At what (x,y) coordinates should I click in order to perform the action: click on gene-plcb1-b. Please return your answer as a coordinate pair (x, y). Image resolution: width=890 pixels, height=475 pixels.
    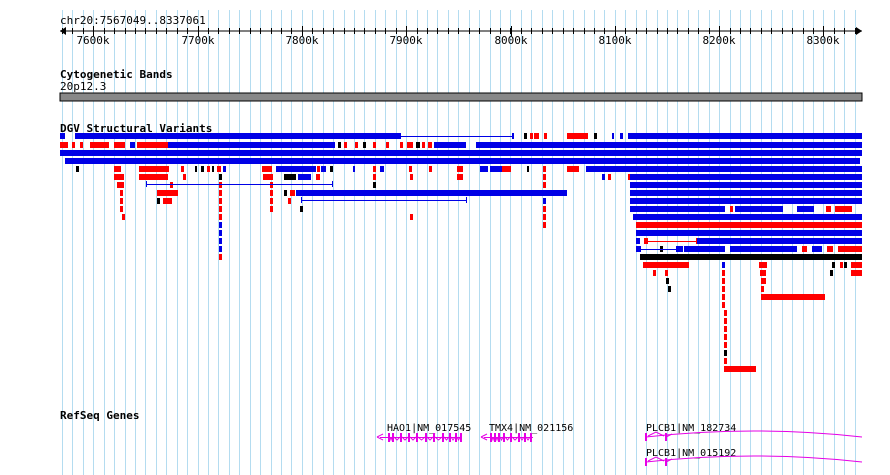
    Looking at the image, I should click on (754, 460).